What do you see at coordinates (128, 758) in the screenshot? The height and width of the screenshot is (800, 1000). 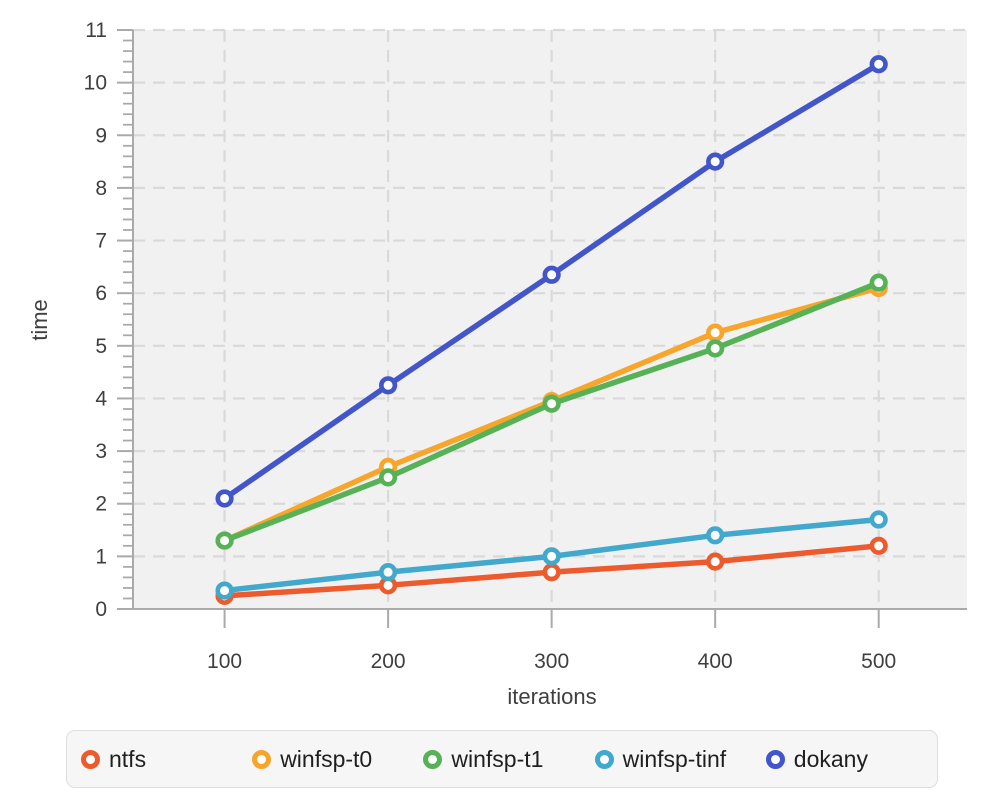 I see `legend-label: ntfs` at bounding box center [128, 758].